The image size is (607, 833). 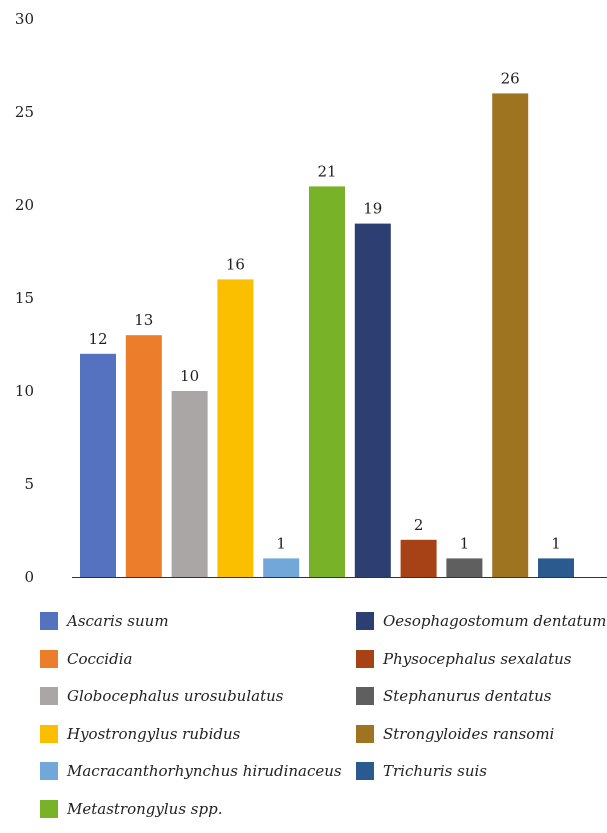 I want to click on legend-item: Strongyloides ransomi, so click(x=455, y=733).